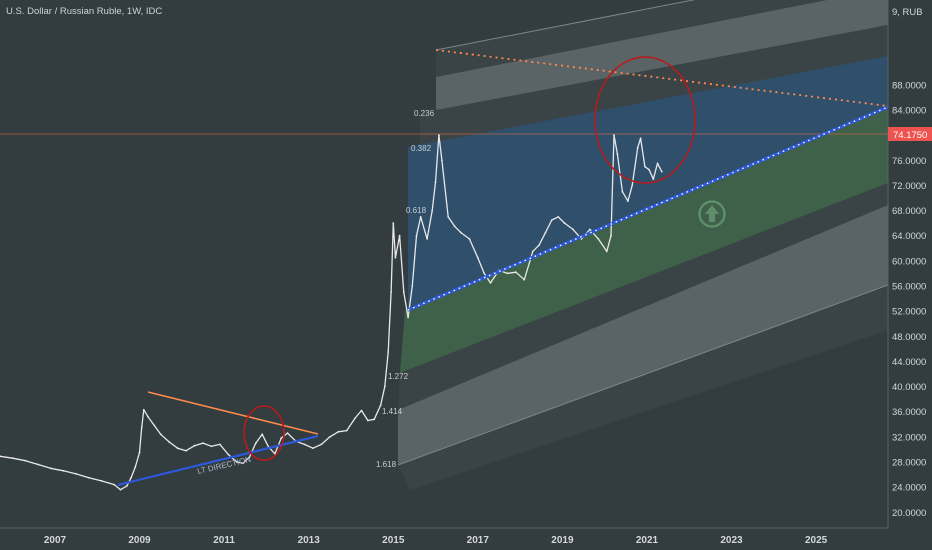 This screenshot has height=550, width=932. I want to click on chart-title: U.S. Dollar / Russian Ruble, 1W, IDC, so click(84, 11).